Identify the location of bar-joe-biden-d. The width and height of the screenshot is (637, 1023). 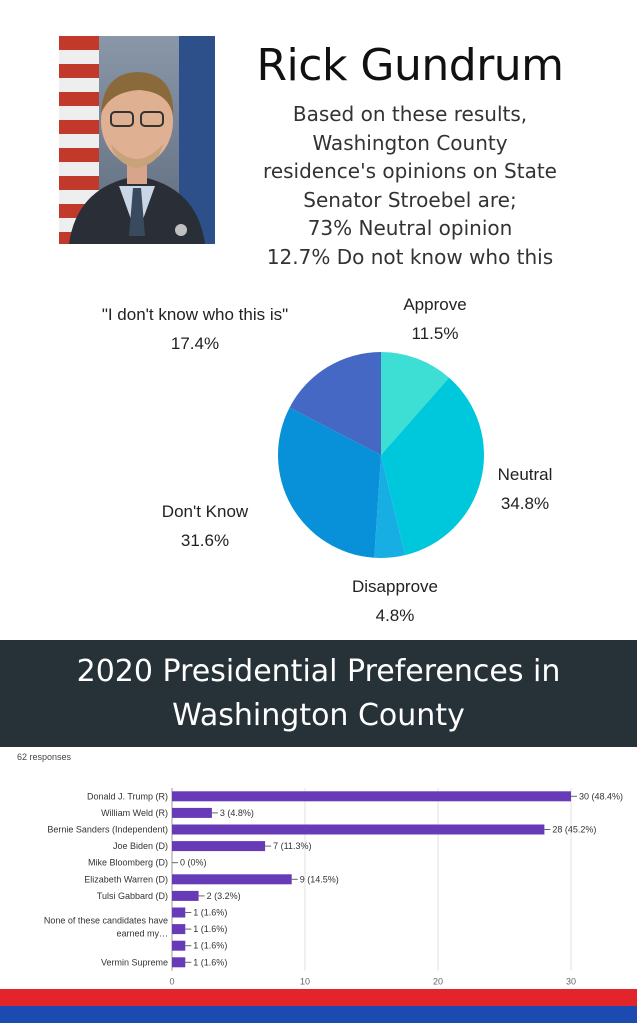
(219, 846).